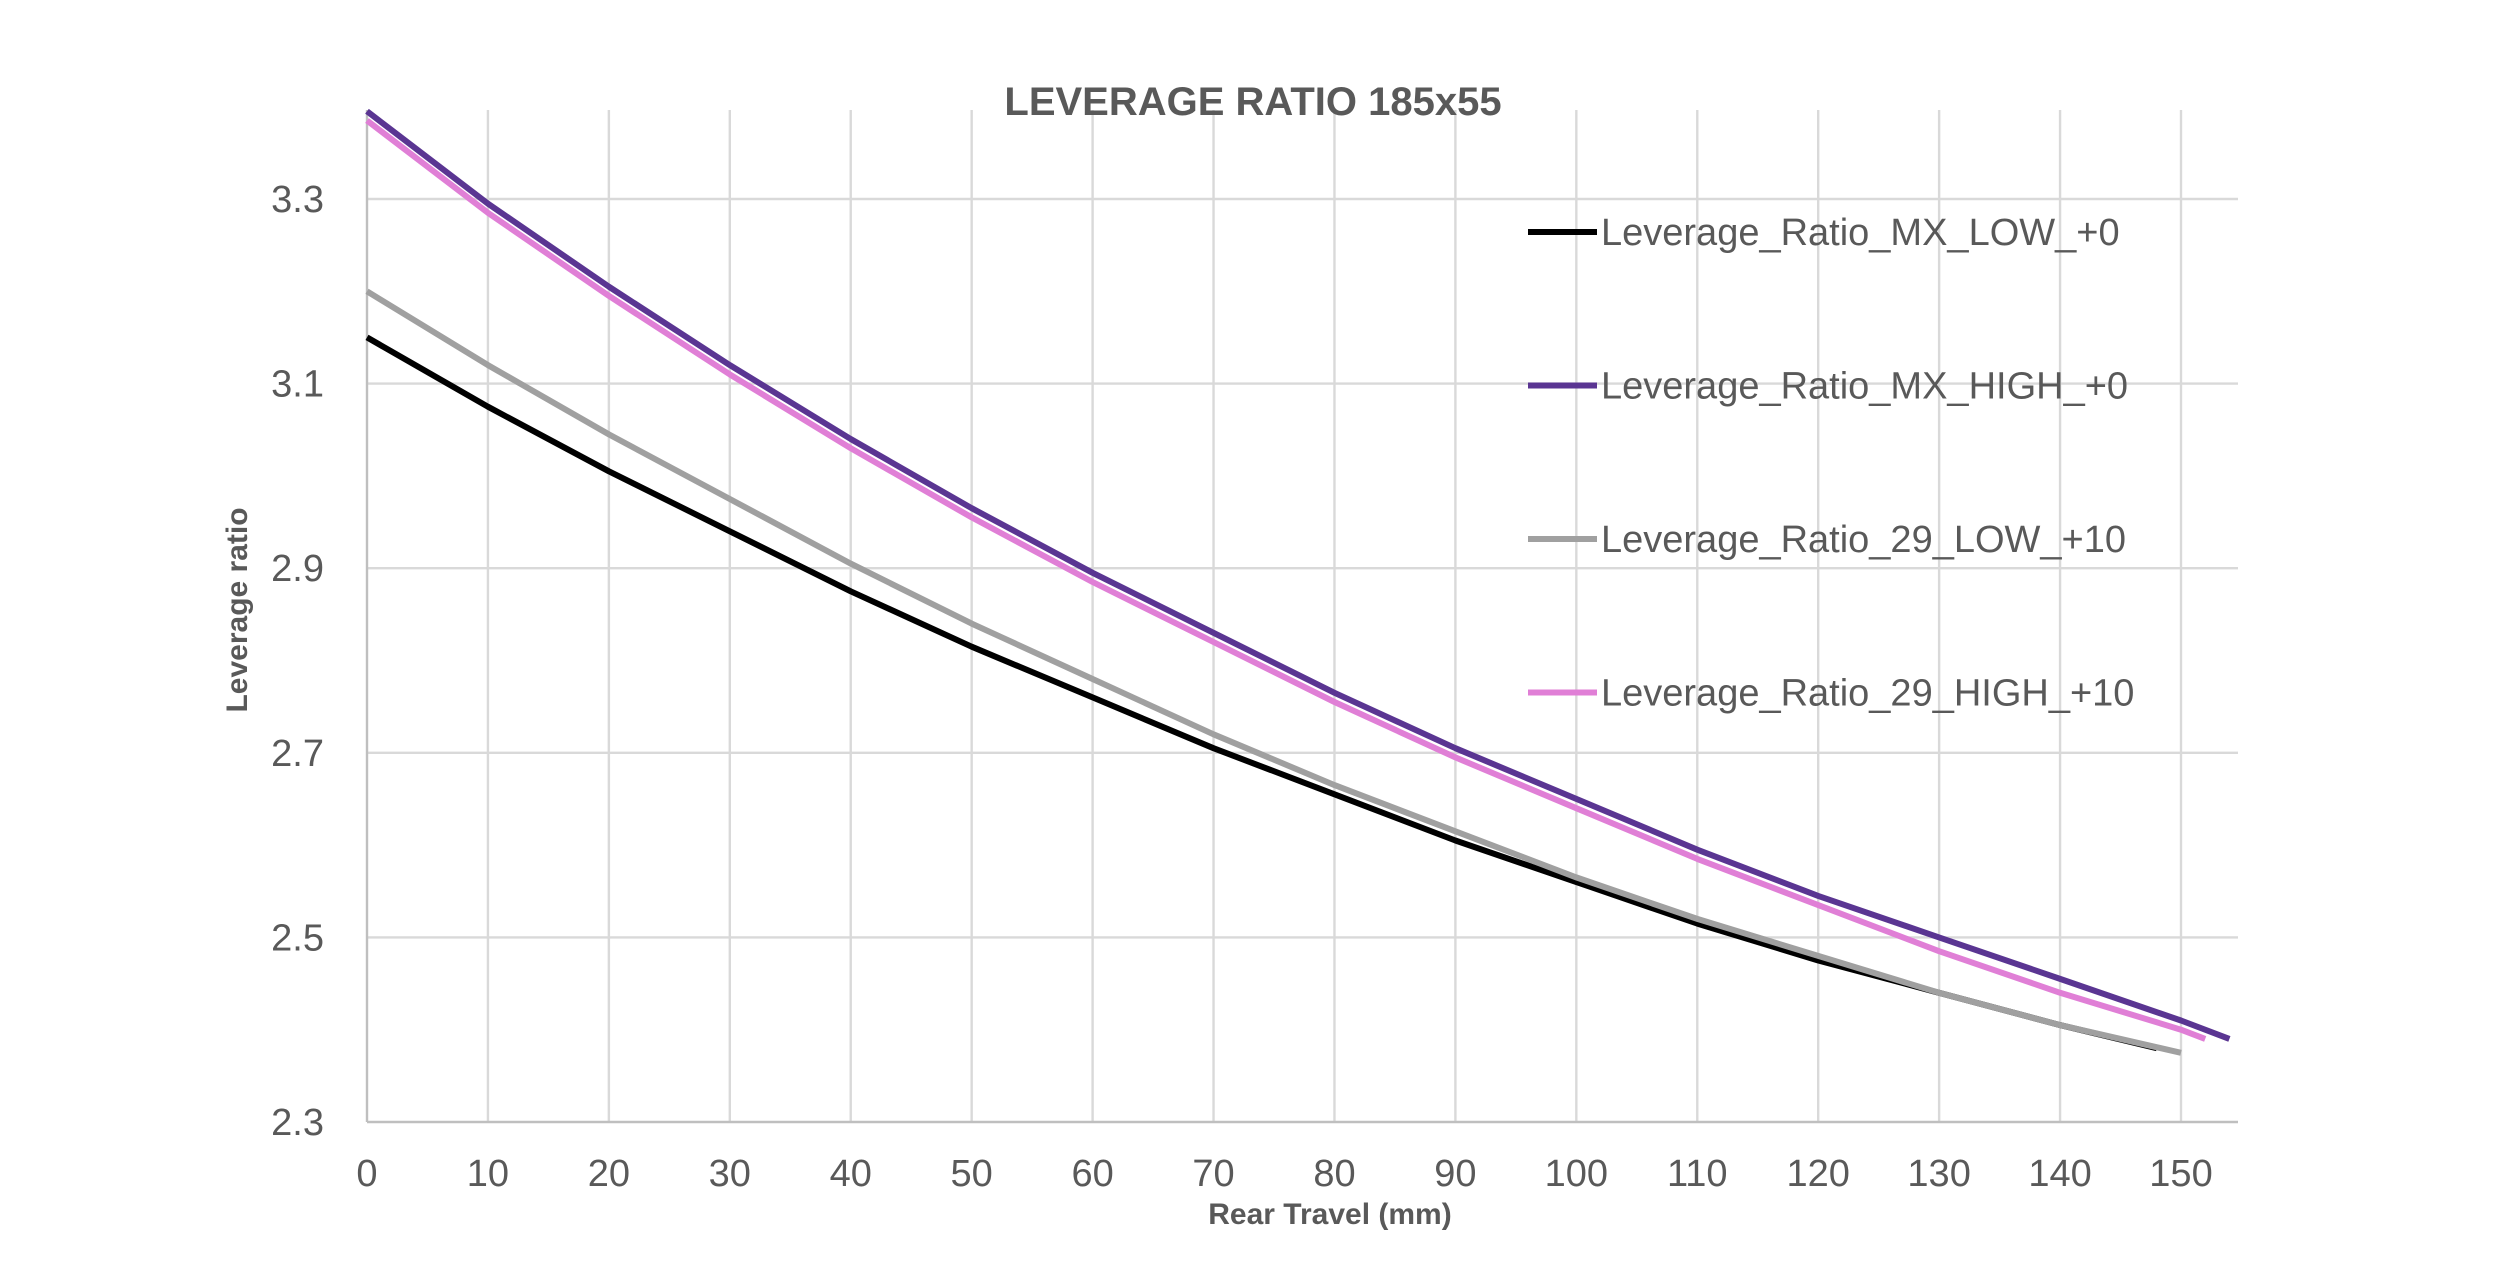 Image resolution: width=2500 pixels, height=1285 pixels. Describe the element at coordinates (297, 385) in the screenshot. I see `y-tick-label: 3.1` at that location.